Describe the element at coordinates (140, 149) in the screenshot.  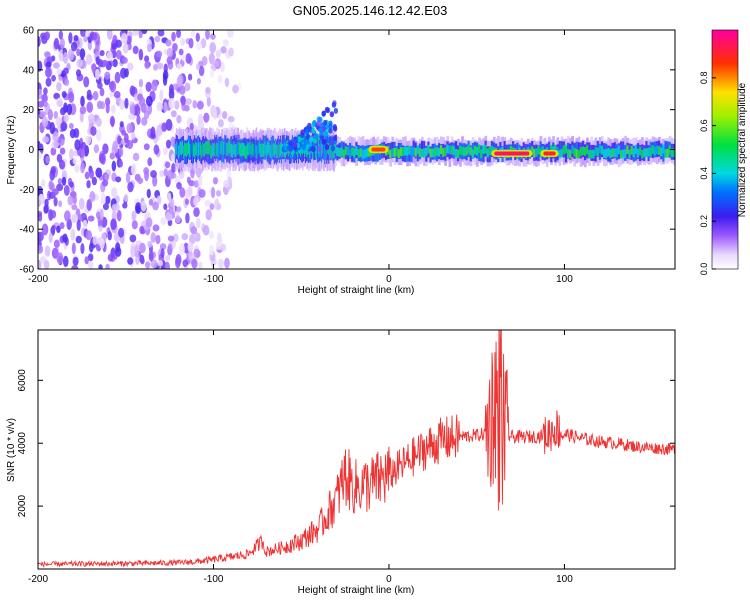
I see `spectrogram-feature-noise` at that location.